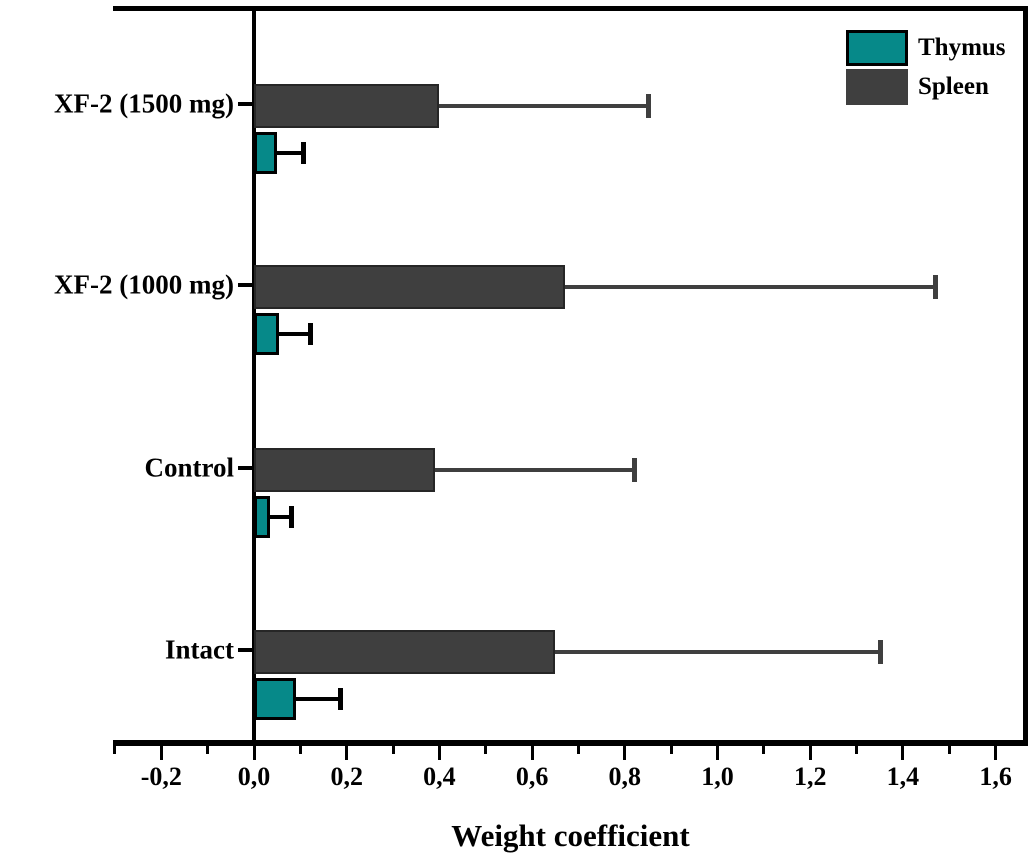 This screenshot has height=864, width=1036. I want to click on x-axis-line, so click(570, 743).